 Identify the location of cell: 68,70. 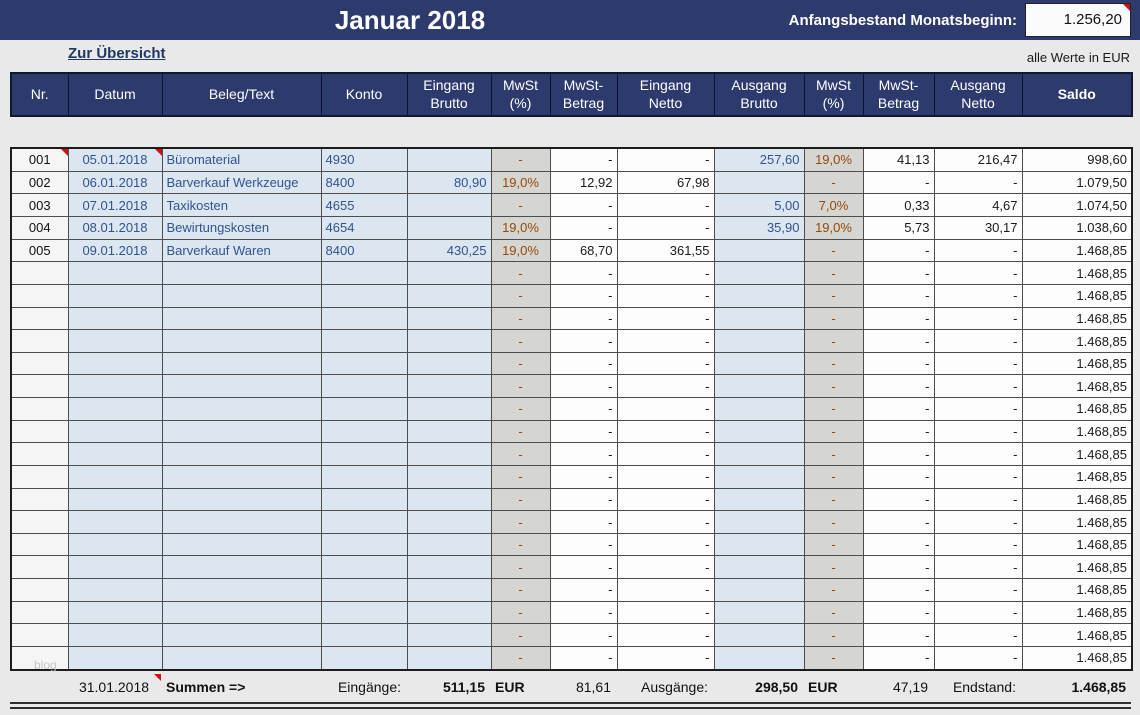
(583, 250).